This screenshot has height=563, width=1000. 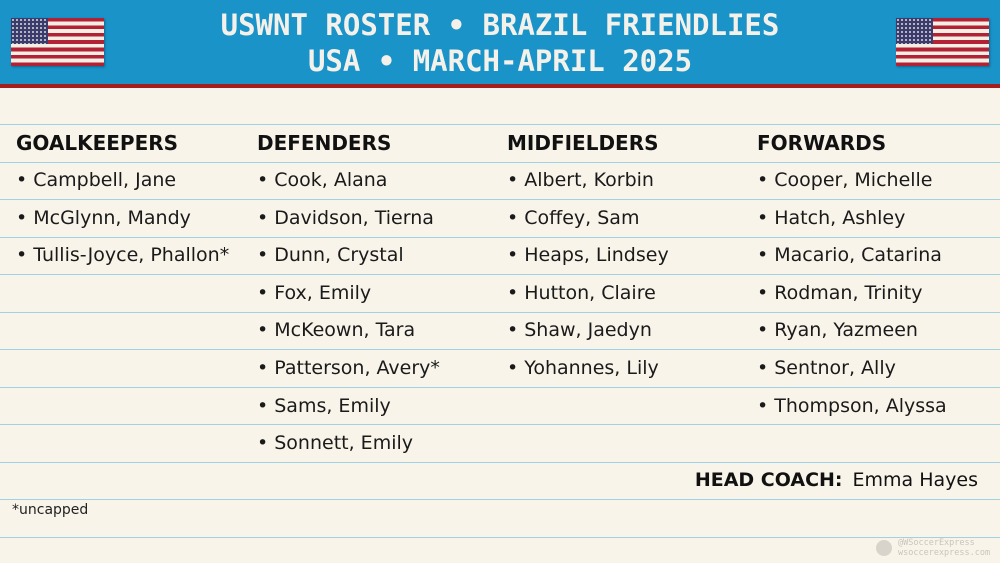 What do you see at coordinates (840, 292) in the screenshot?
I see `player-item: • Rodman, Trinity` at bounding box center [840, 292].